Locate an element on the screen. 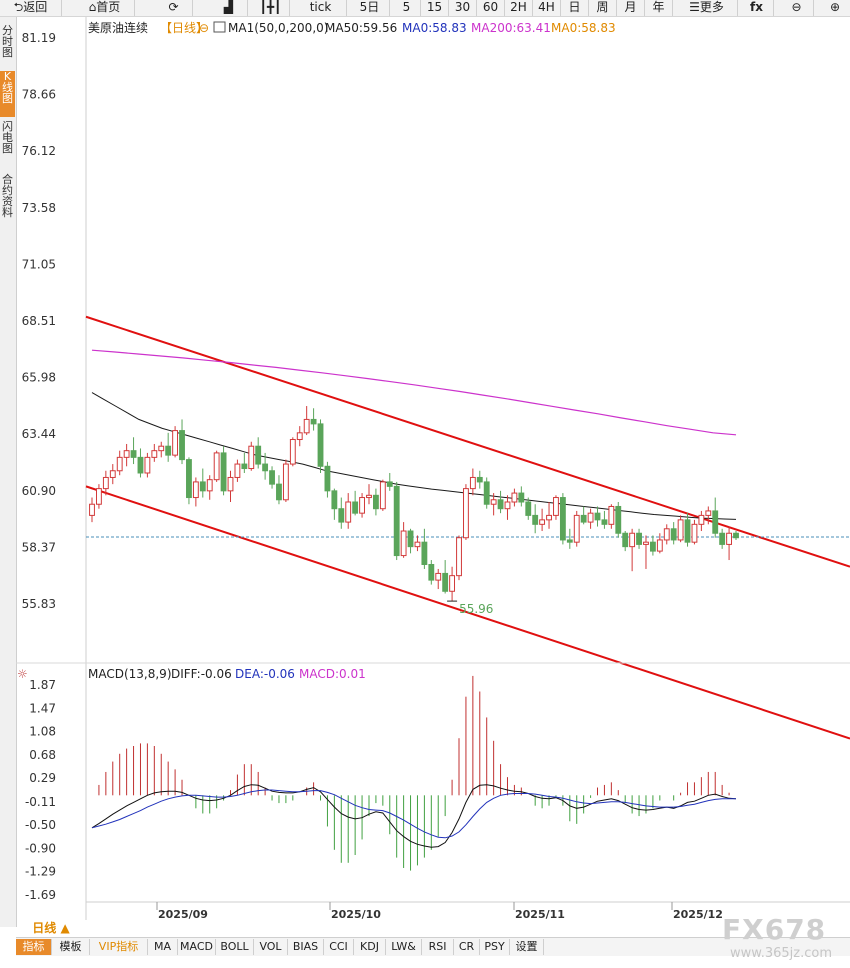 This screenshot has height=968, width=850. watermark-brand: FX678 is located at coordinates (774, 929).